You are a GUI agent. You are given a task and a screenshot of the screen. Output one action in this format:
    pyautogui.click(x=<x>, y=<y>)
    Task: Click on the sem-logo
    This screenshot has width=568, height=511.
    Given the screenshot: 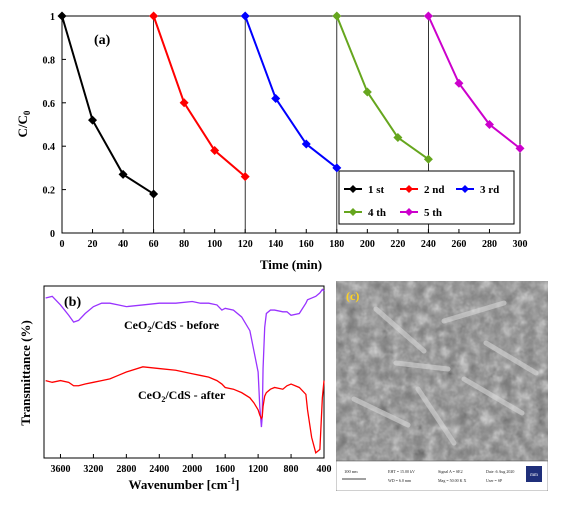 What is the action you would take?
    pyautogui.click(x=534, y=474)
    